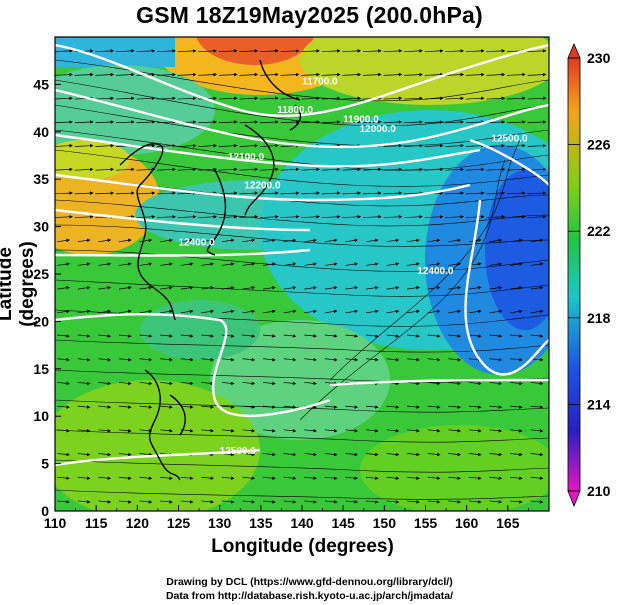  Describe the element at coordinates (47, 297) in the screenshot. I see `y-axis: 0 5 10 15 20 25 30 35 40 45` at that location.